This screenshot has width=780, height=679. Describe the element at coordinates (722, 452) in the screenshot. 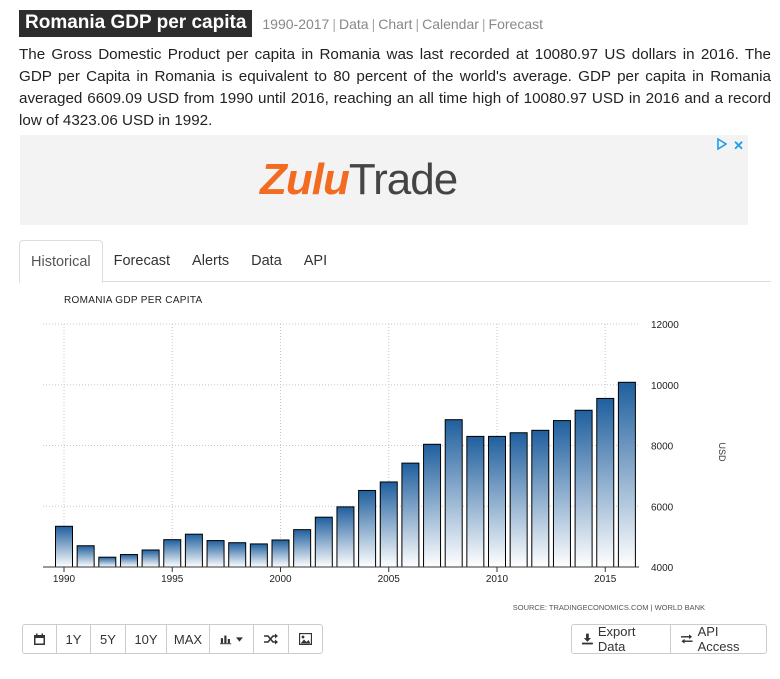

I see `y-axis-label: USD` at that location.